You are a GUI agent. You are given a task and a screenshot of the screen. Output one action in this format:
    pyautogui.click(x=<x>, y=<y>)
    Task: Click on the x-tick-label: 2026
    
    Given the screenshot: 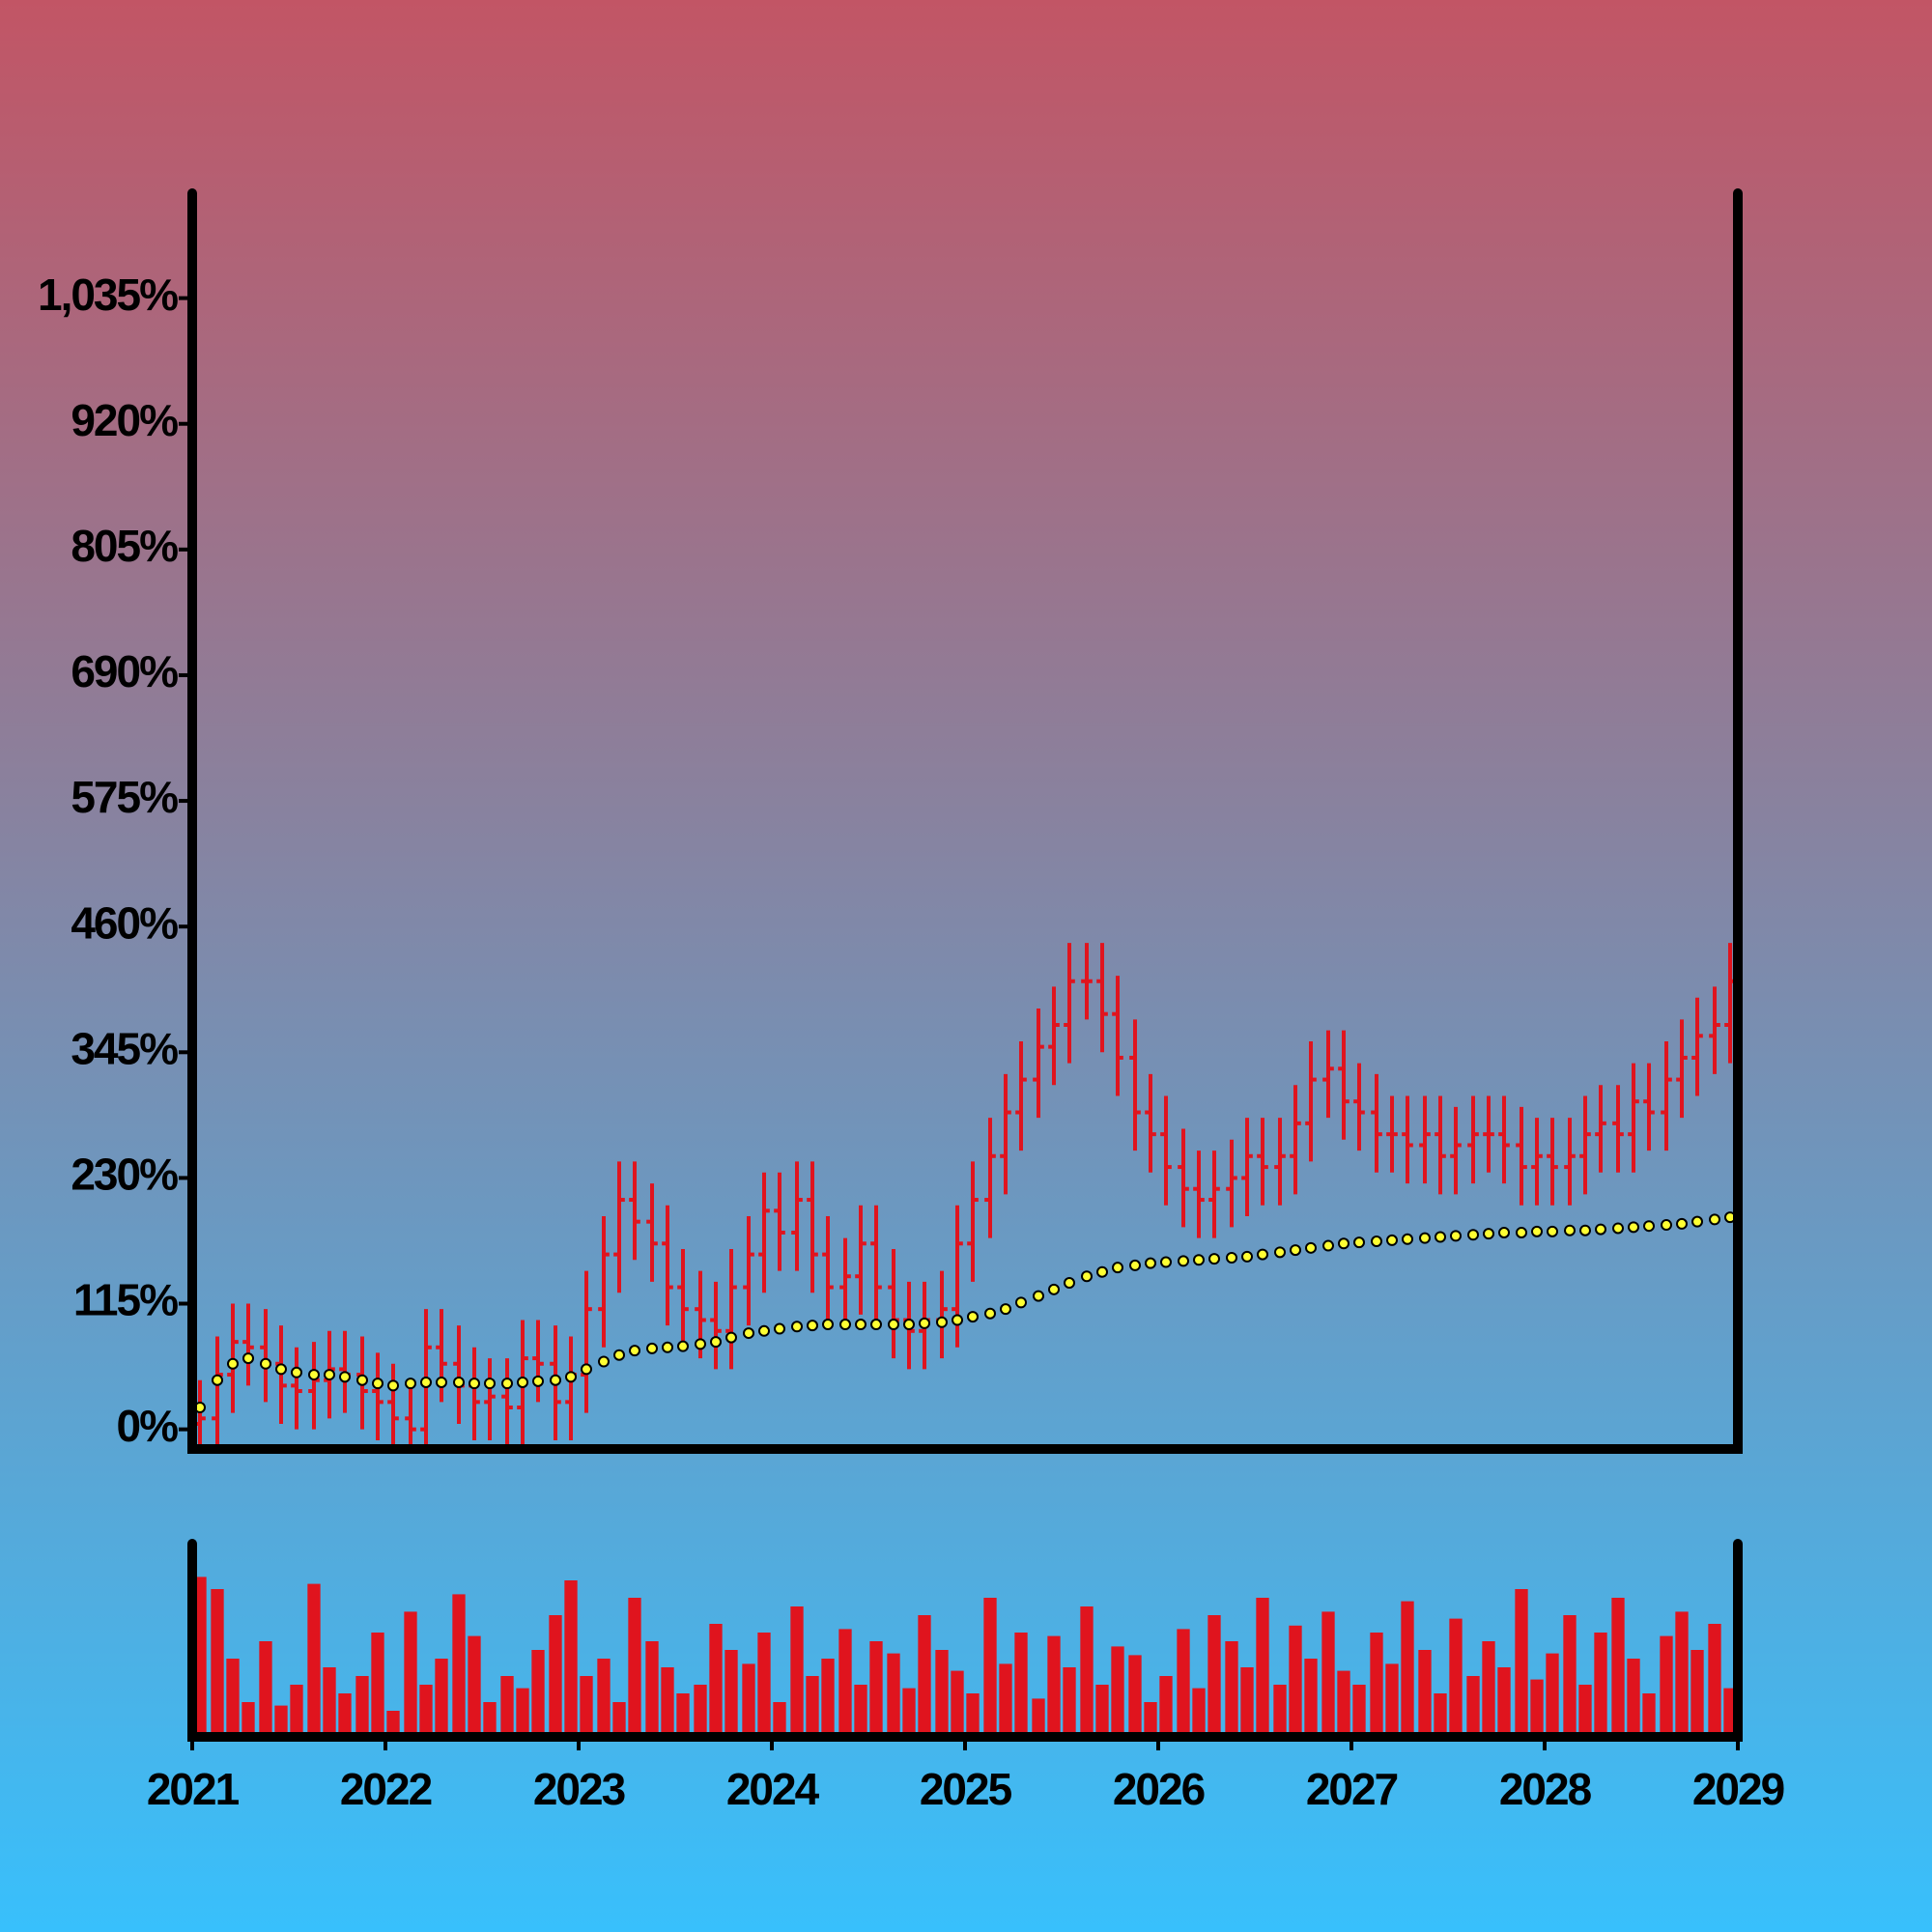 What is the action you would take?
    pyautogui.click(x=1159, y=1789)
    